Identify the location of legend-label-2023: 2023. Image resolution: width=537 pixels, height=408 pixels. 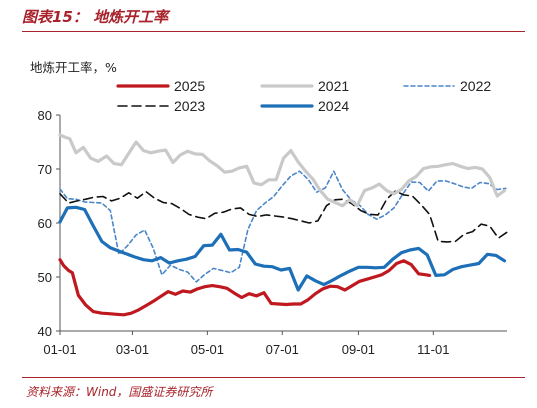
(189, 106).